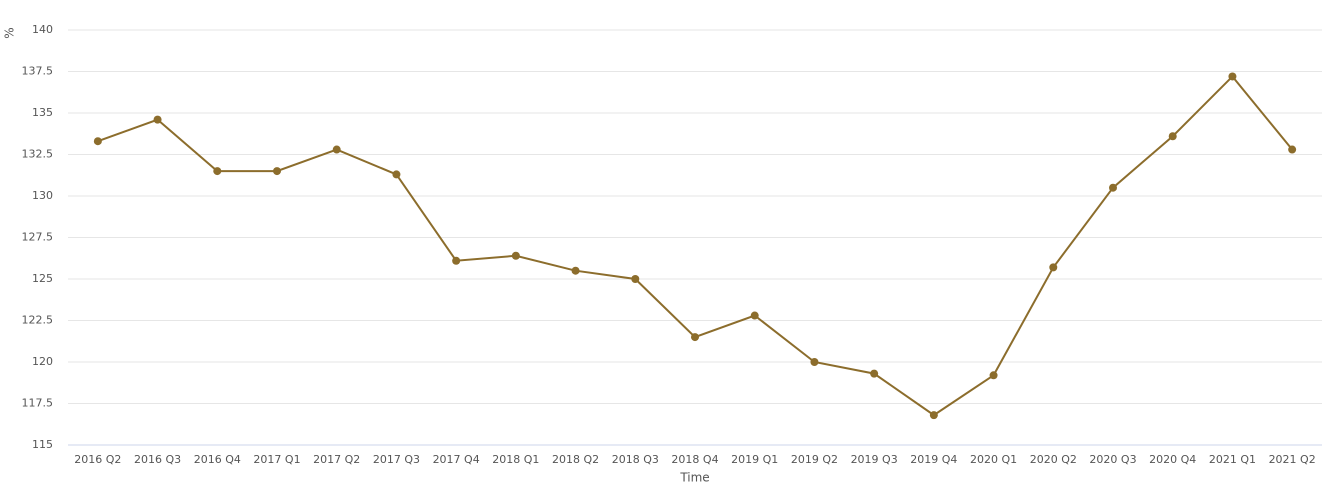 The height and width of the screenshot is (485, 1337). Describe the element at coordinates (38, 71) in the screenshot. I see `y-tick-label: 137.5` at that location.